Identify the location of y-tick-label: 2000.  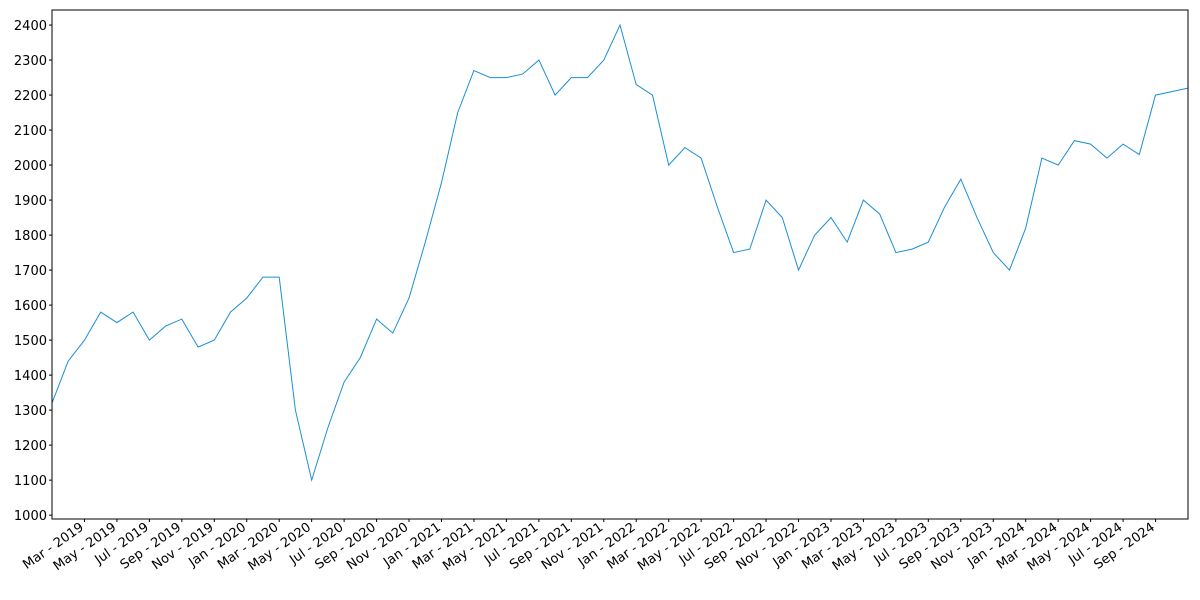
(30, 166).